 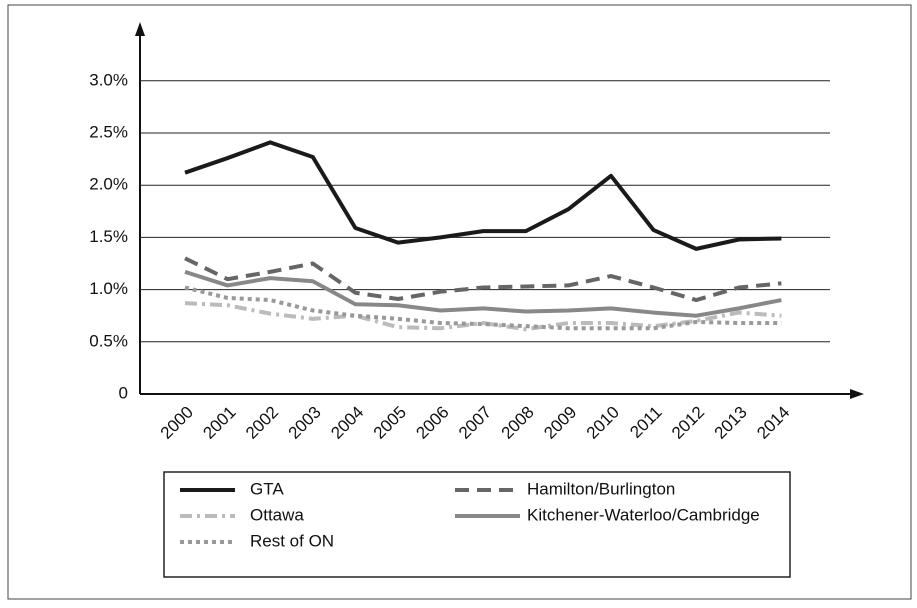 What do you see at coordinates (123, 392) in the screenshot?
I see `y-tick-label: 0` at bounding box center [123, 392].